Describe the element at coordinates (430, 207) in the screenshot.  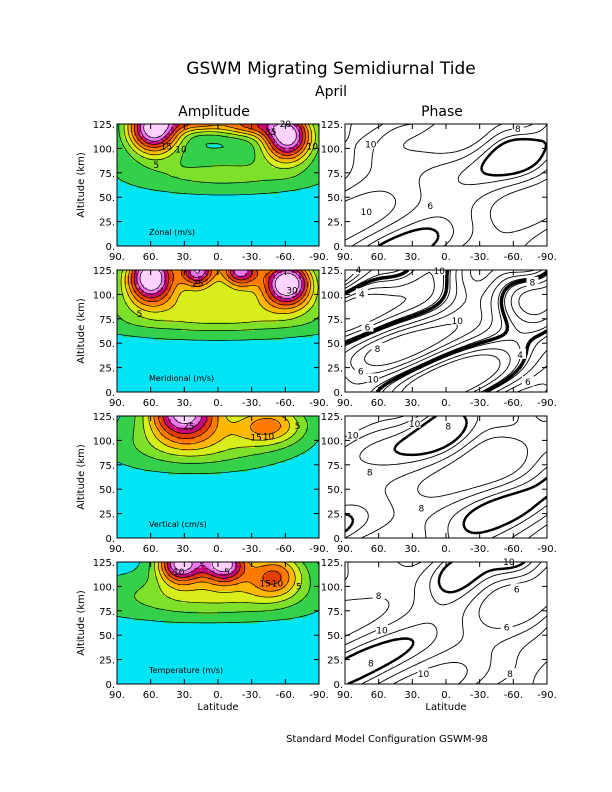
I see `phase-contour-label: 6` at that location.